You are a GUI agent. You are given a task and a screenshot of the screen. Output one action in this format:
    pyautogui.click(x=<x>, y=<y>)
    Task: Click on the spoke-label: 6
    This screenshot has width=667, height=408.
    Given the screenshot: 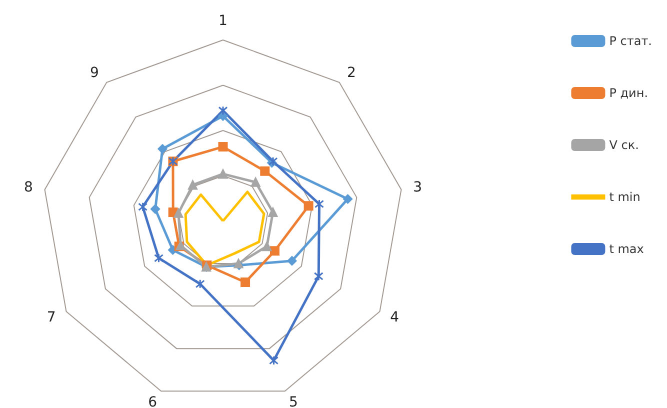 What is the action you would take?
    pyautogui.click(x=153, y=401)
    